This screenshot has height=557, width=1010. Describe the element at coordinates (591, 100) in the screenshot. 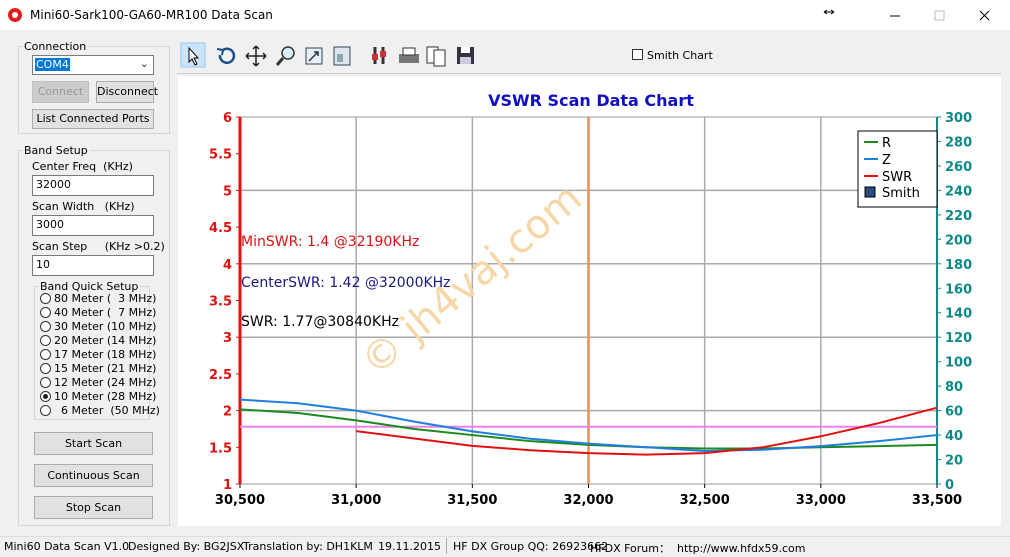

I see `chart-title: VSWR Scan Data Chart` at that location.